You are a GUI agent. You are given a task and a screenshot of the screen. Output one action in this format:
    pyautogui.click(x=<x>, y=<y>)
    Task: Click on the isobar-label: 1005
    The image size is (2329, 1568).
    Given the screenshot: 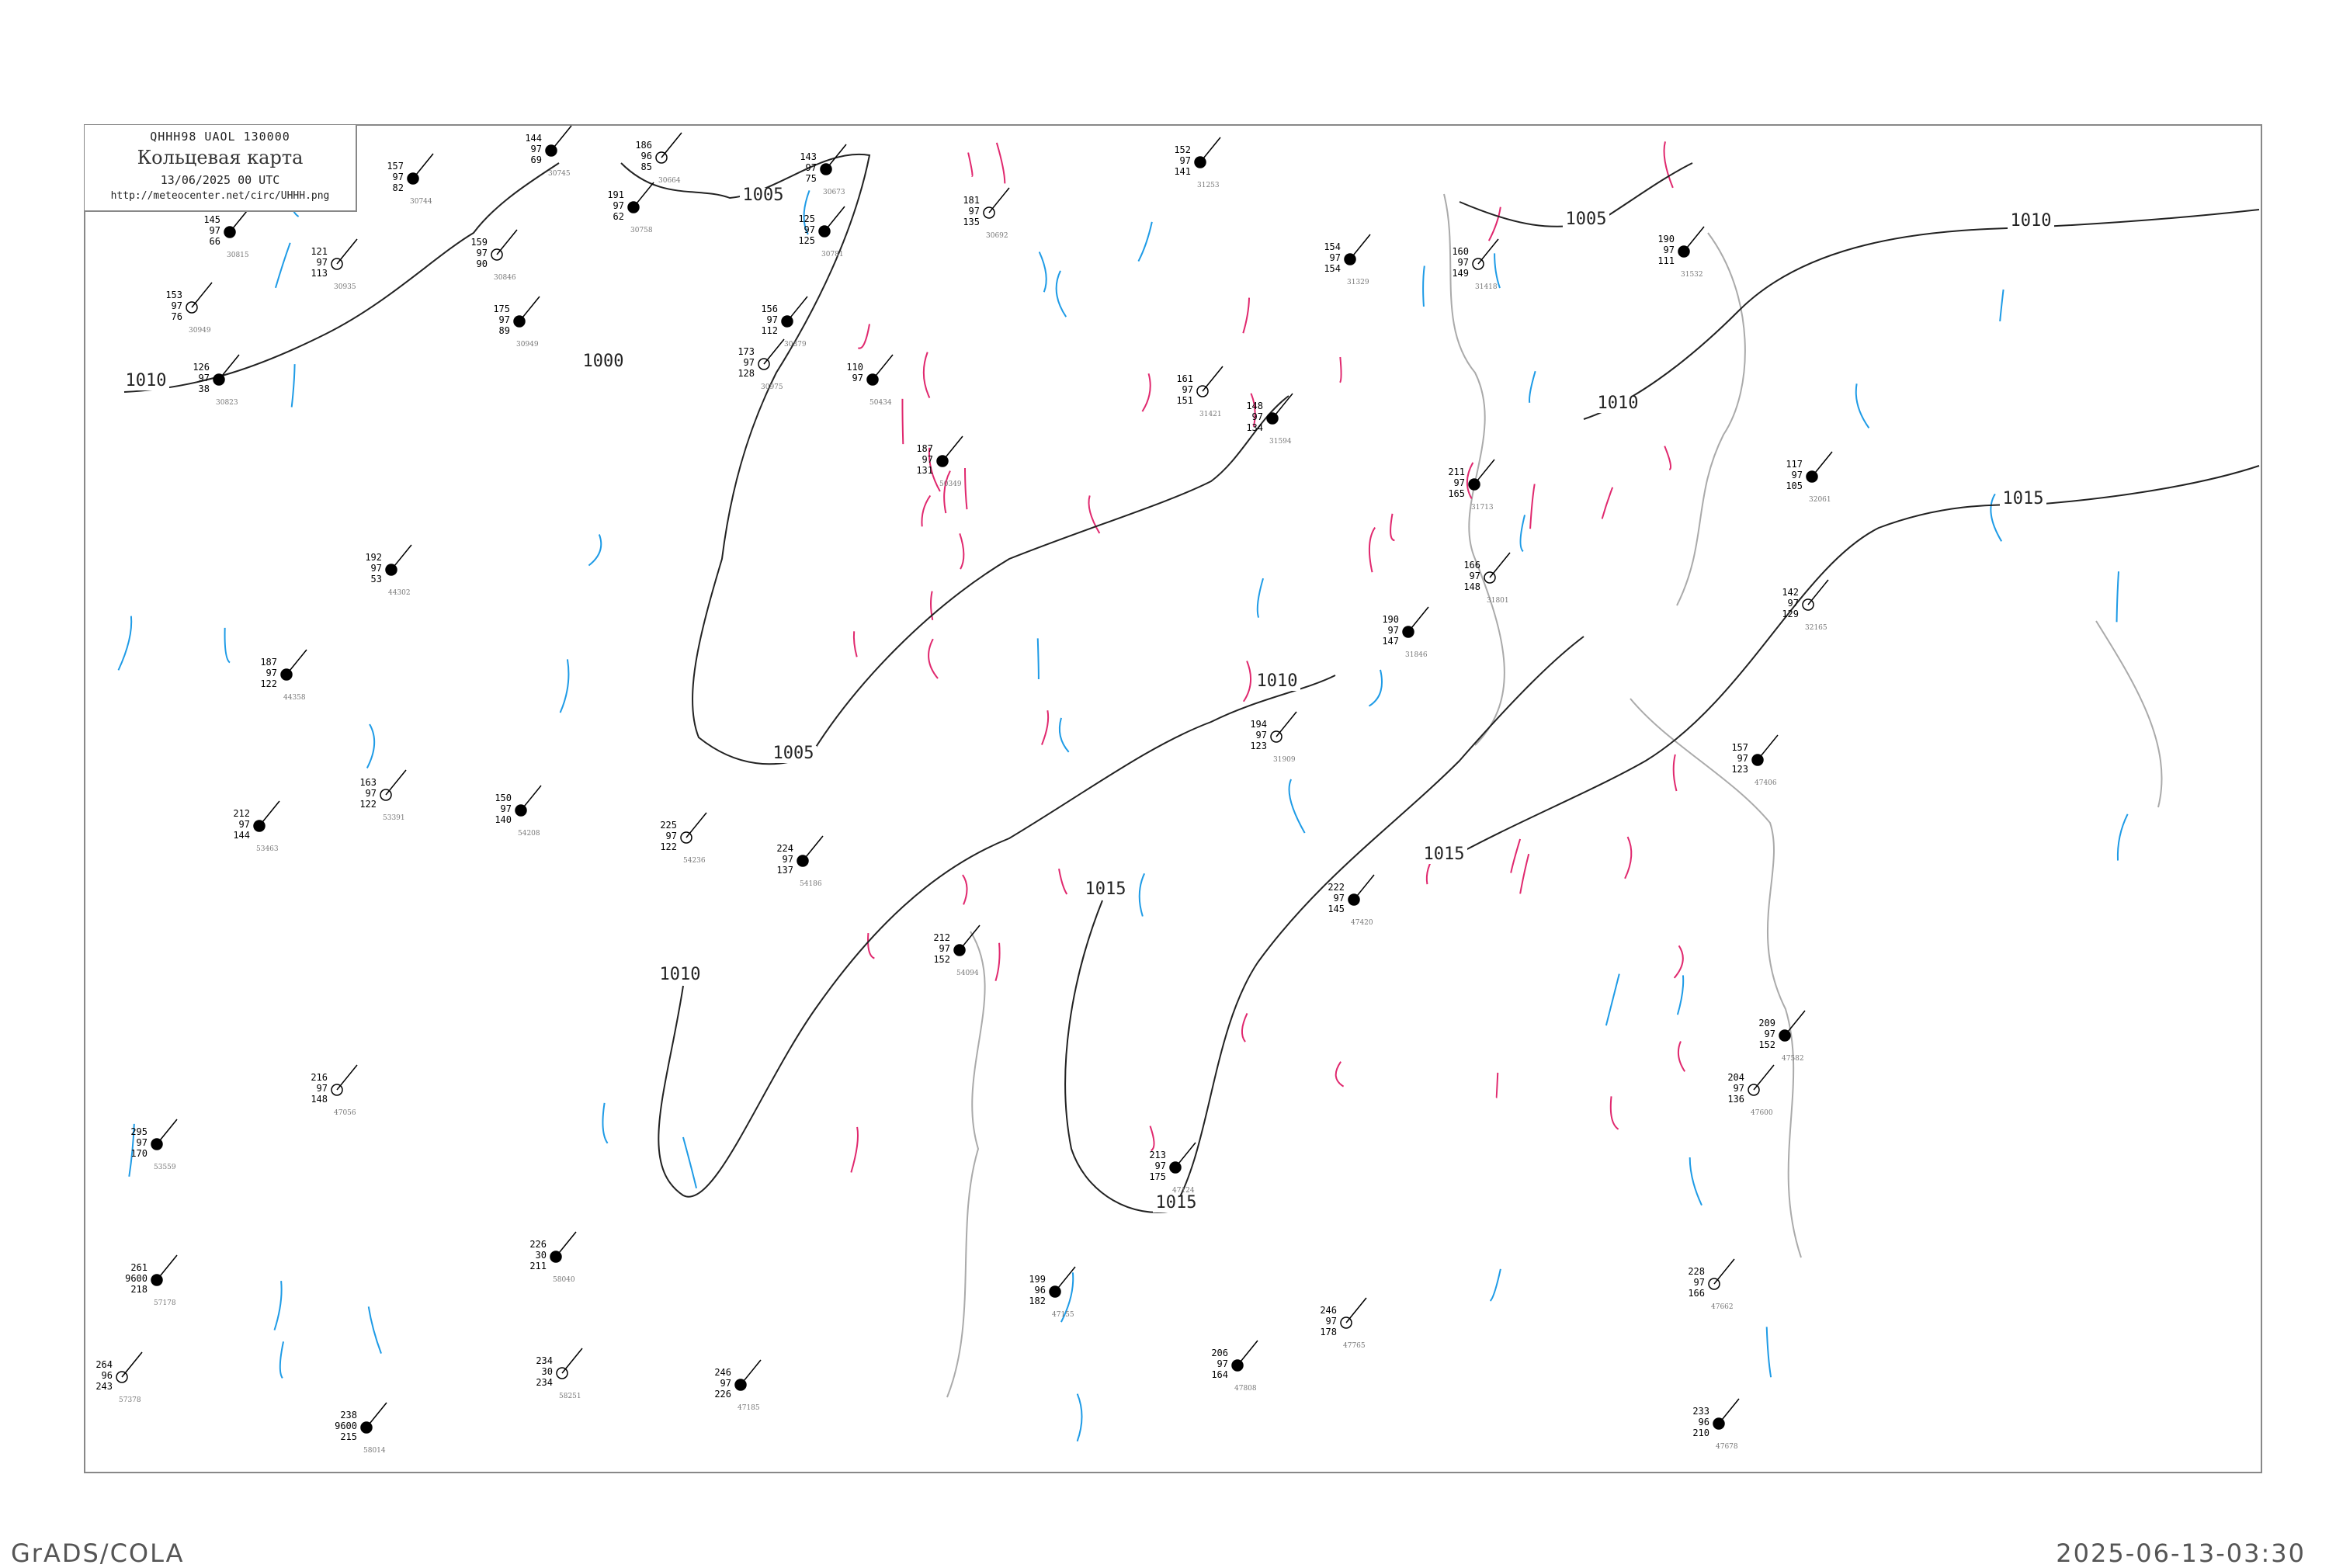 What is the action you would take?
    pyautogui.click(x=763, y=195)
    